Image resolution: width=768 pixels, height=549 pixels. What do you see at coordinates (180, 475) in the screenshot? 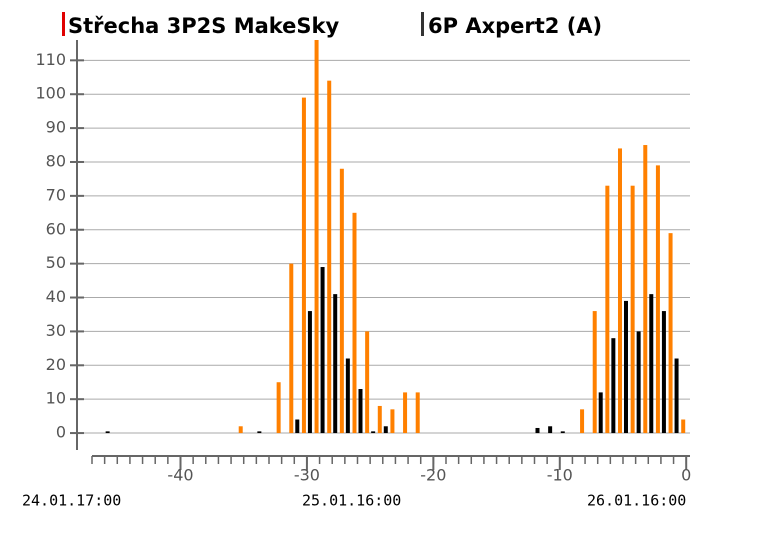
I see `x-tick-label: -40` at bounding box center [180, 475].